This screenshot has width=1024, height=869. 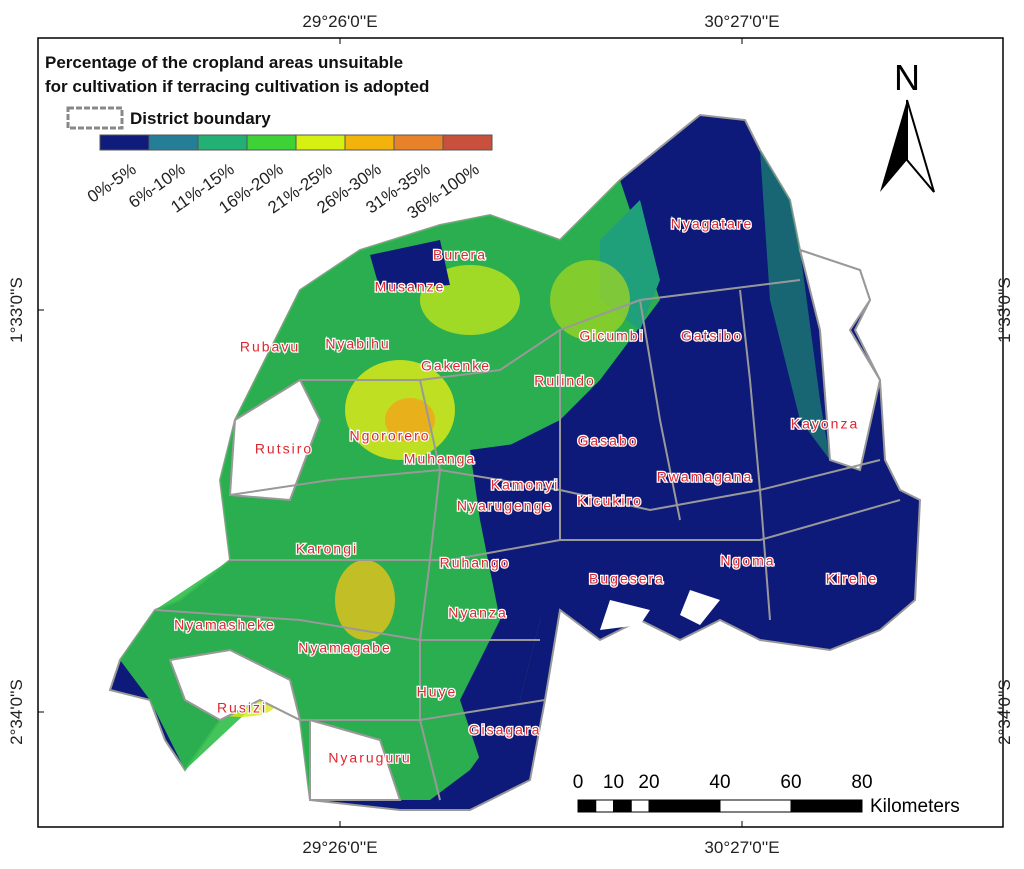 I want to click on district-label: Gakenke, so click(x=456, y=366).